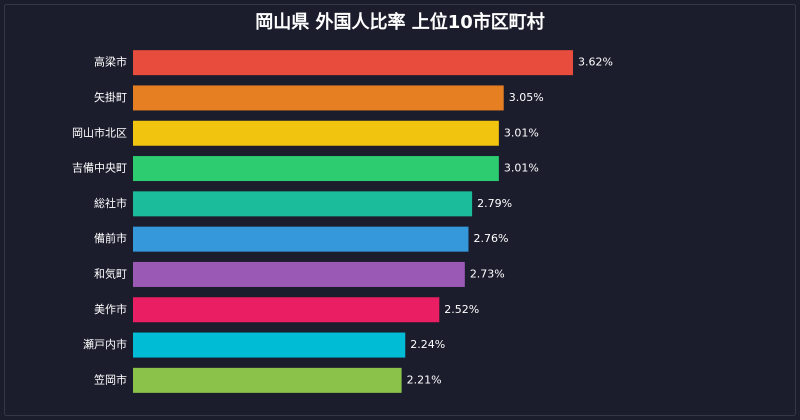 Image resolution: width=800 pixels, height=420 pixels. I want to click on y-tick-label: 総社市, so click(110, 203).